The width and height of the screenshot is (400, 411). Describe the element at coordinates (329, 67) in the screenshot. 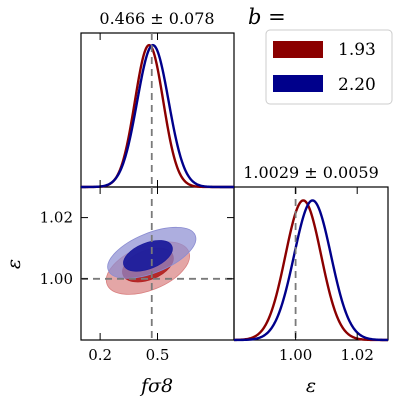

I see `legend: 1.93 2.20` at that location.